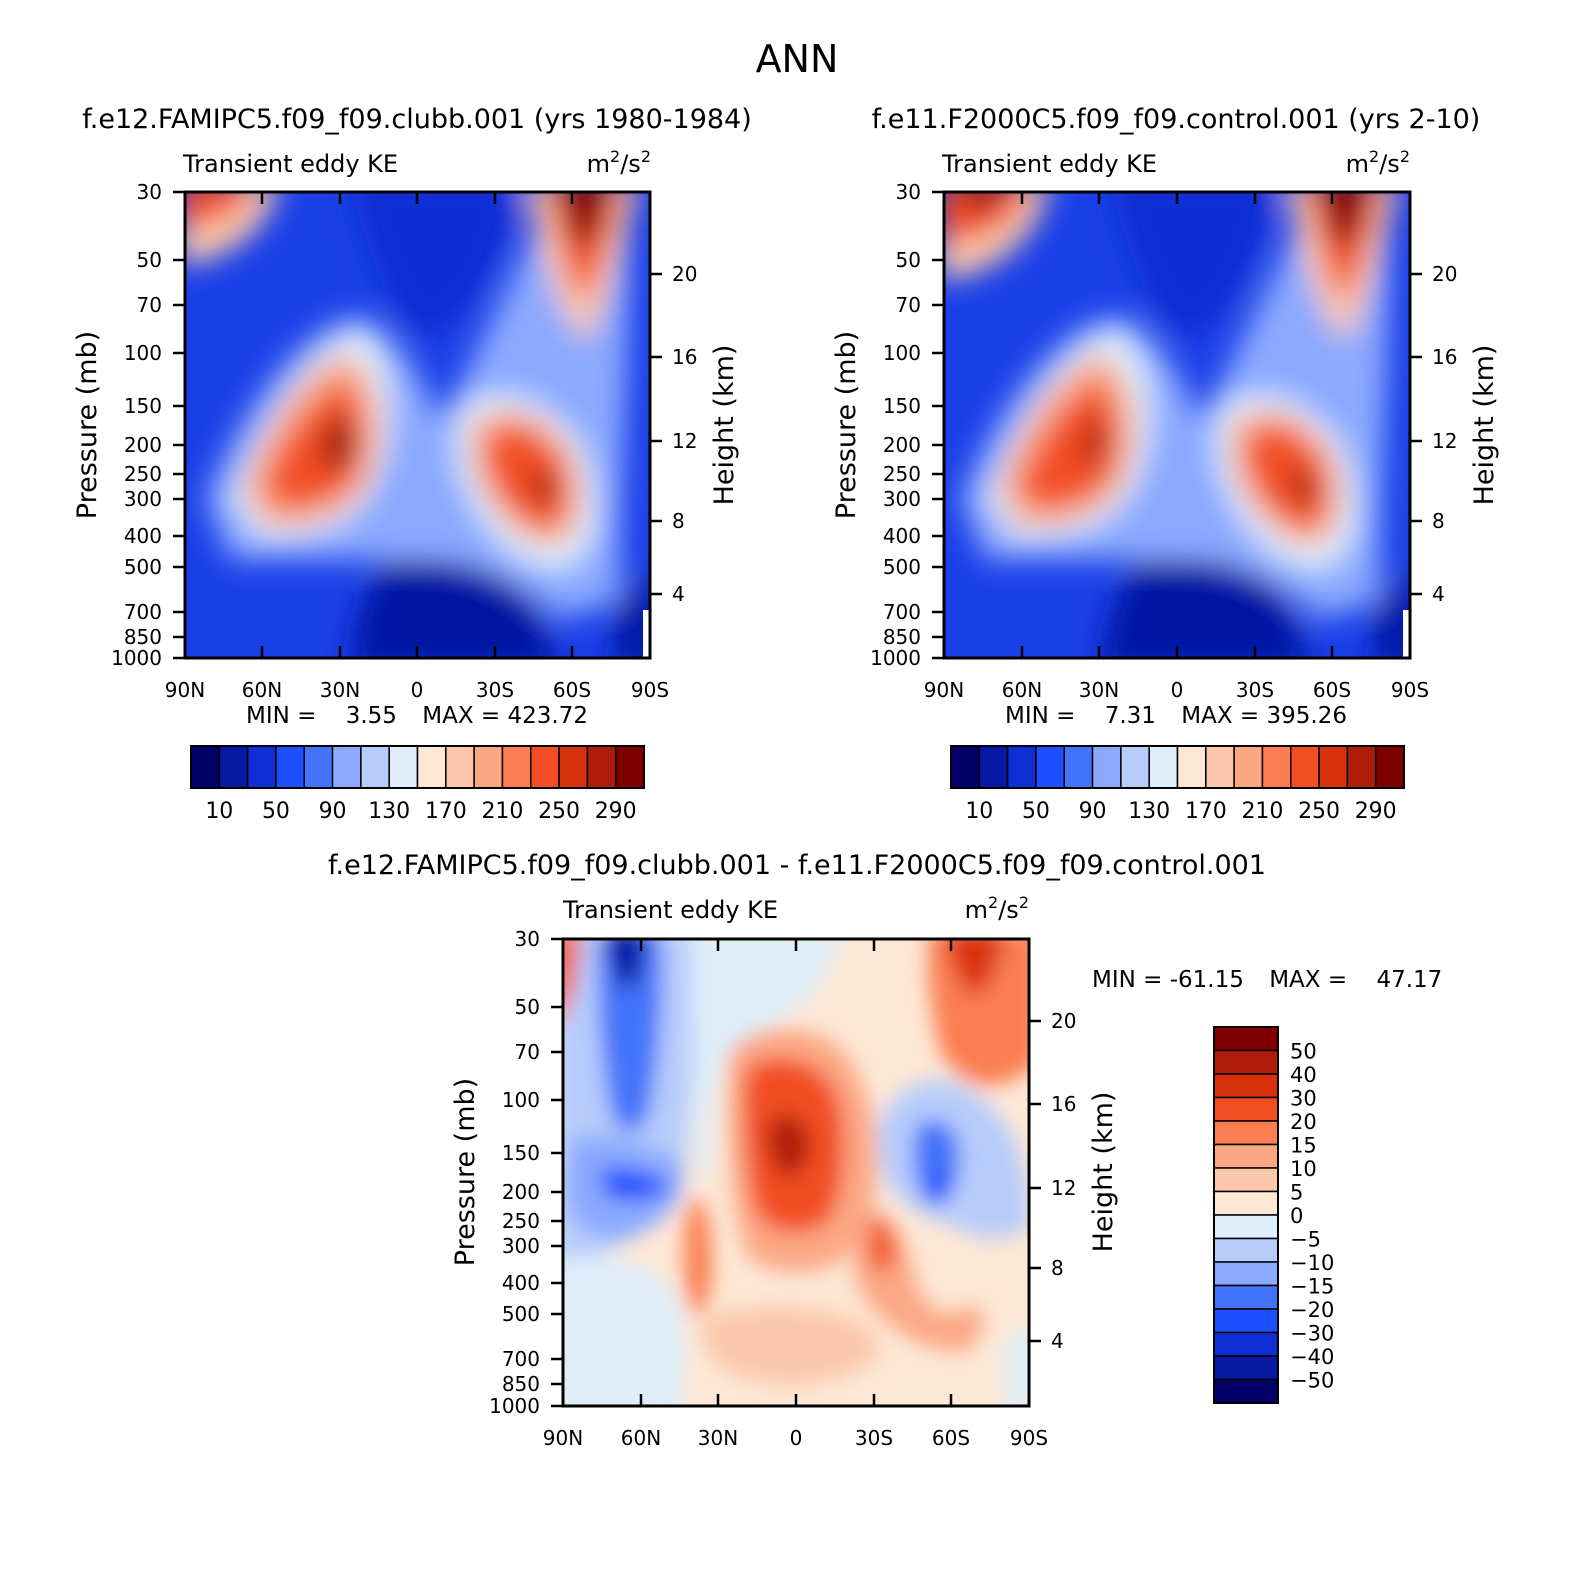 The width and height of the screenshot is (1591, 1594). I want to click on cb1-label-1: 50, so click(276, 811).